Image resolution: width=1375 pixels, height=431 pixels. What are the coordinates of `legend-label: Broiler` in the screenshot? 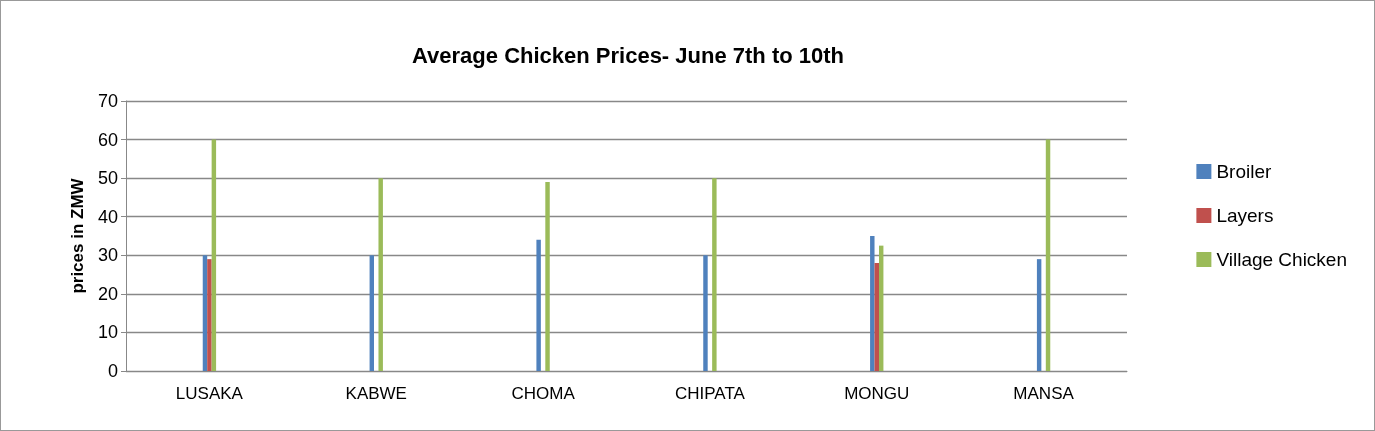 It's located at (1244, 171).